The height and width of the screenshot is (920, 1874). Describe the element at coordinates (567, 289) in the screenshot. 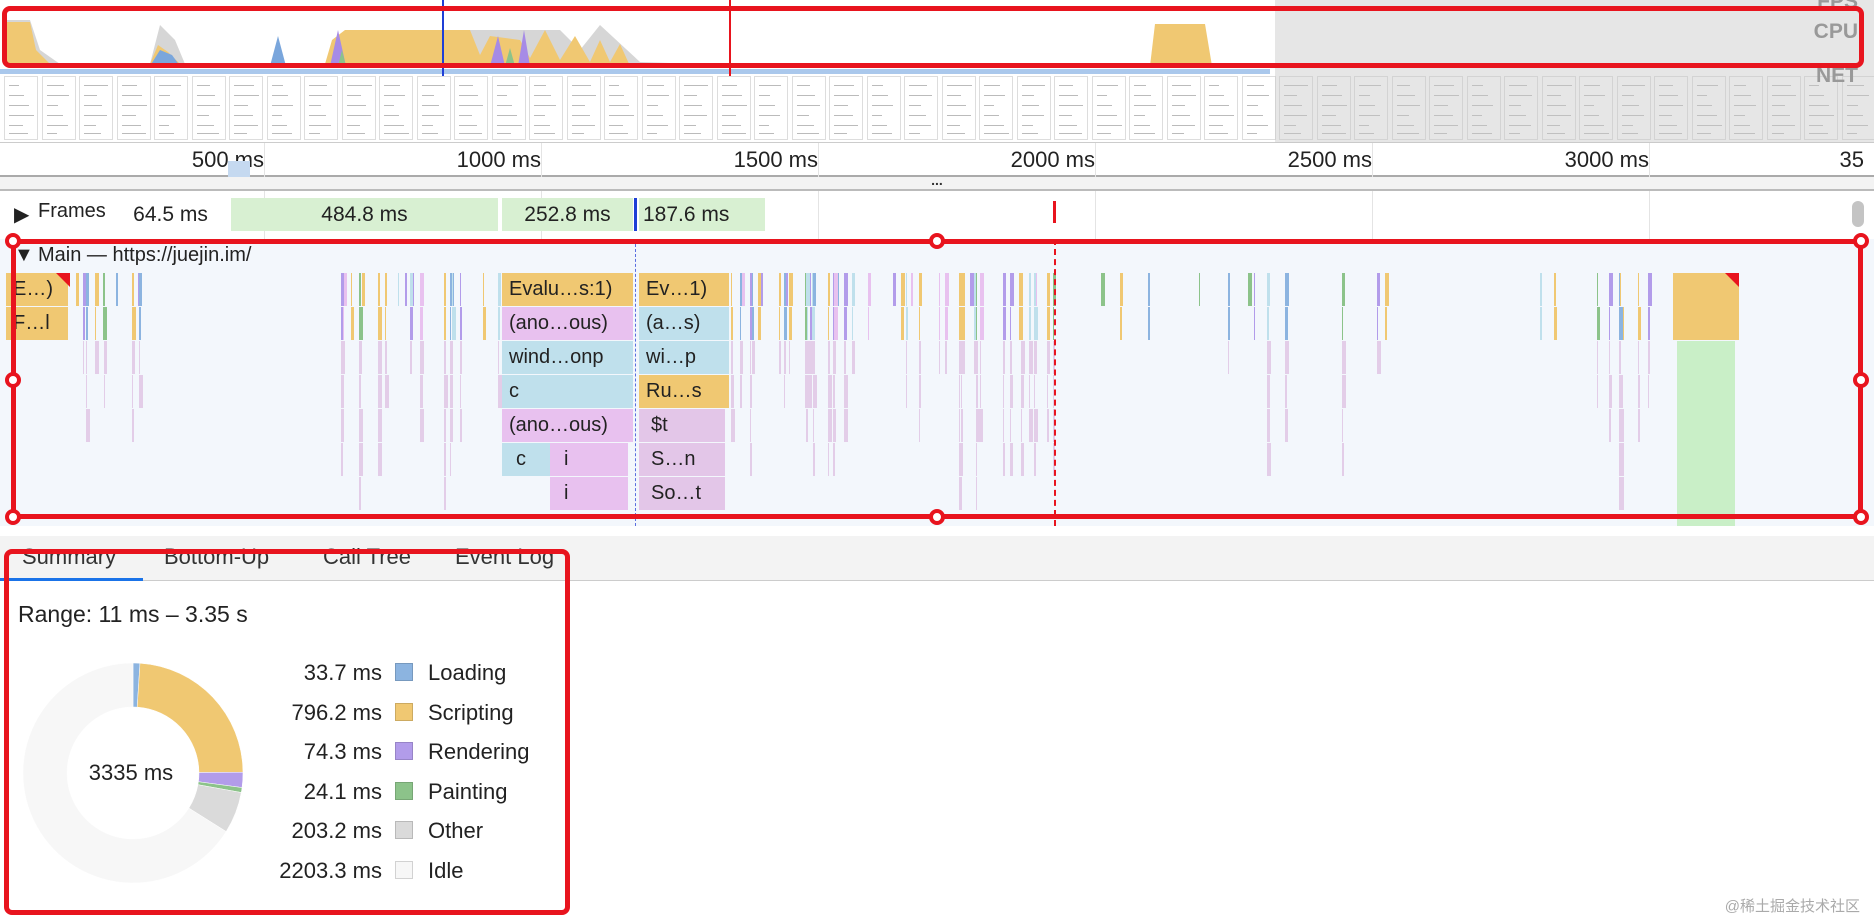

I see `flame-block: Evalu…s:1)` at that location.